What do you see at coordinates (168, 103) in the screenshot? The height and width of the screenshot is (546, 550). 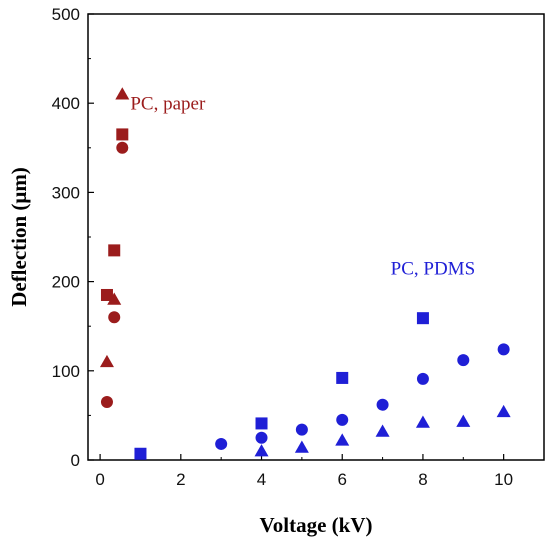 I see `annotation-label: PC, paper` at bounding box center [168, 103].